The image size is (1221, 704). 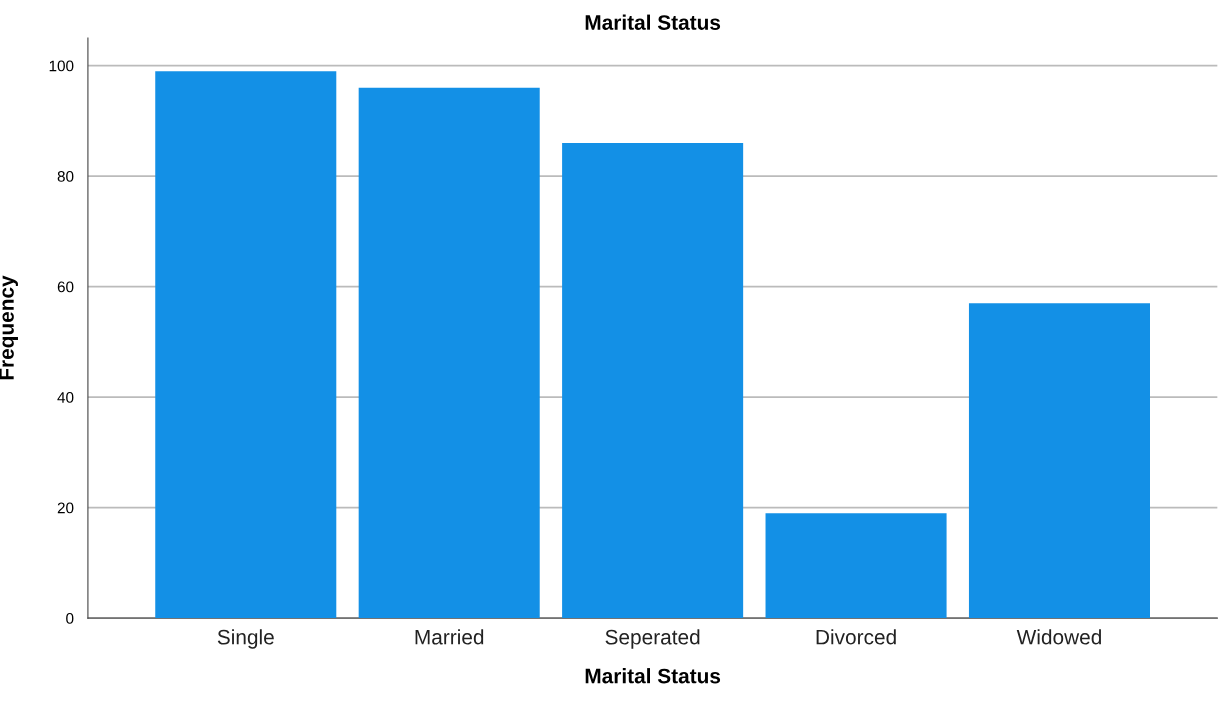 What do you see at coordinates (65, 397) in the screenshot?
I see `y-tick-label: 40` at bounding box center [65, 397].